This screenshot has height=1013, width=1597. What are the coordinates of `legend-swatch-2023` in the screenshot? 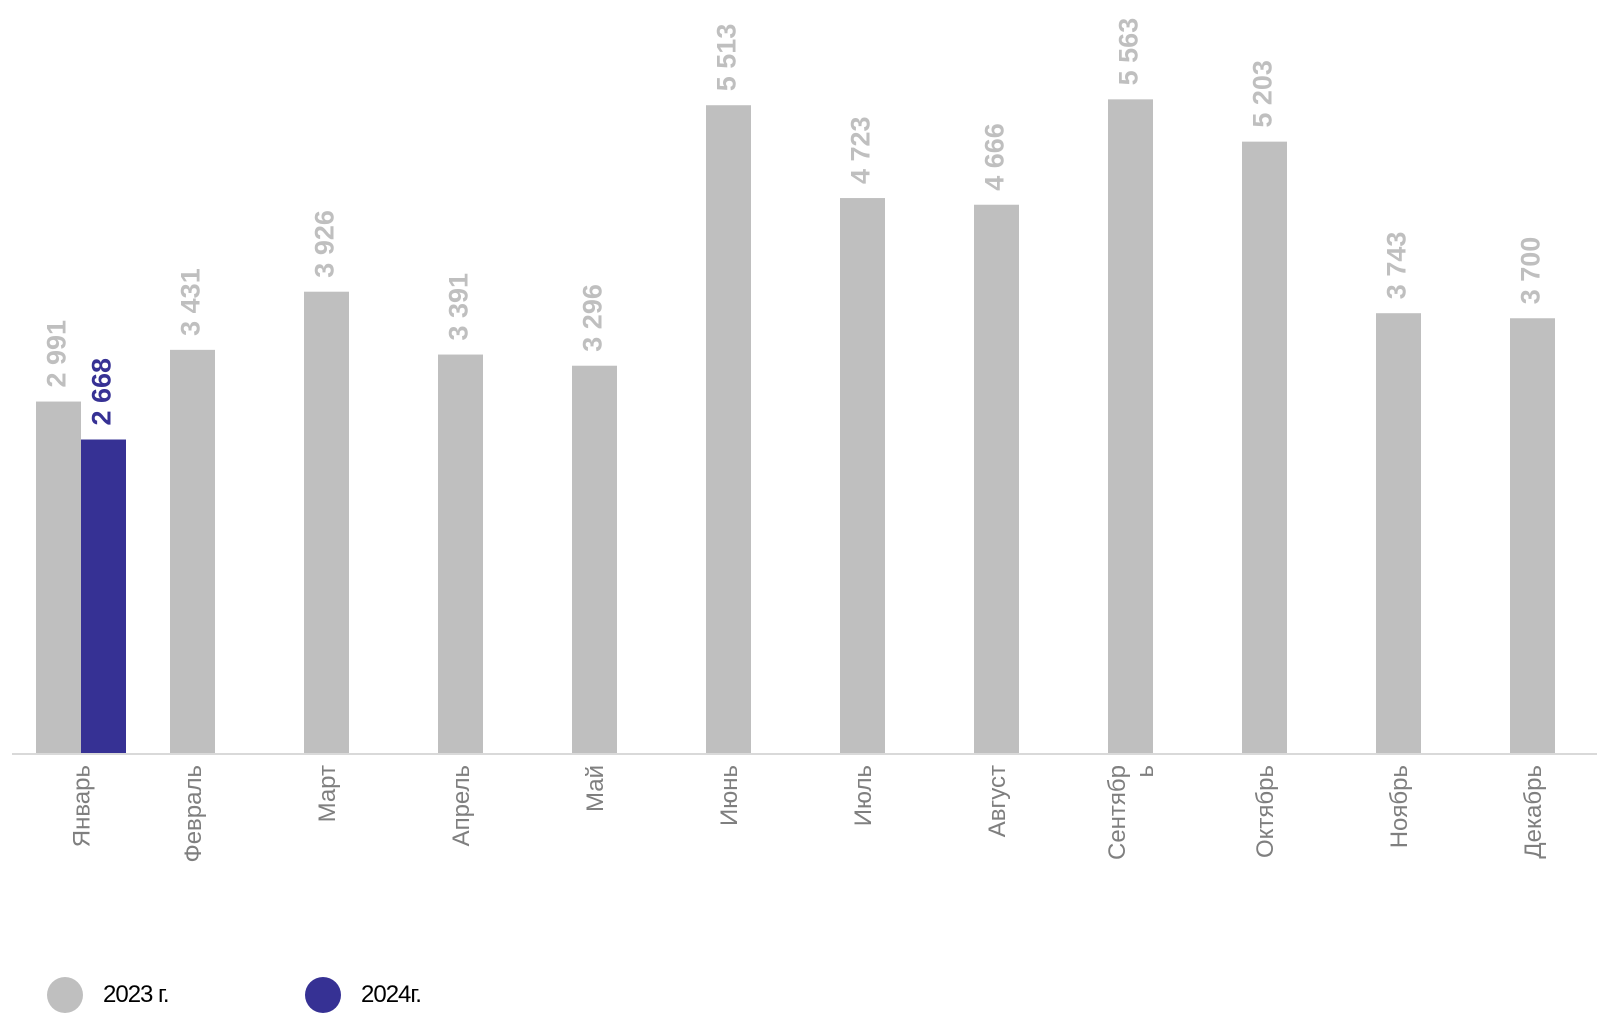 It's located at (65, 995).